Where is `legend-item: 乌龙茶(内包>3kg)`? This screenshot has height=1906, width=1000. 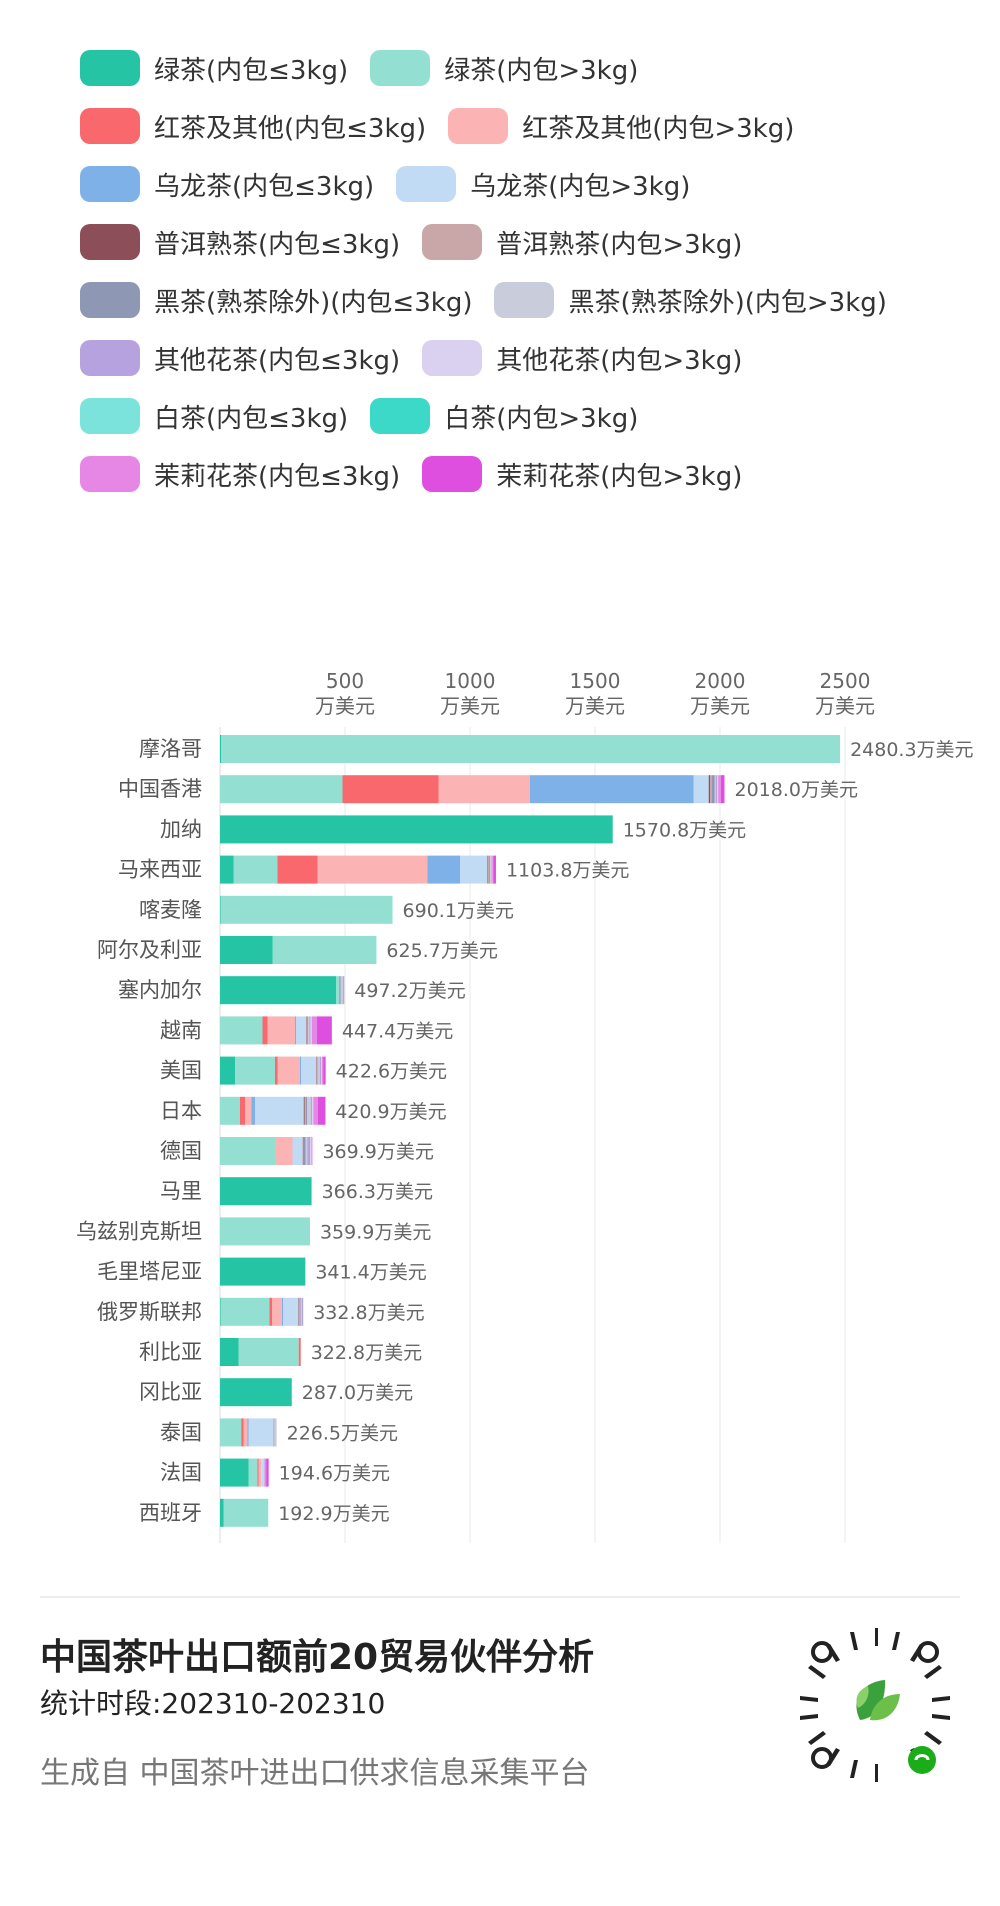 legend-item: 乌龙茶(内包>3kg) is located at coordinates (543, 184).